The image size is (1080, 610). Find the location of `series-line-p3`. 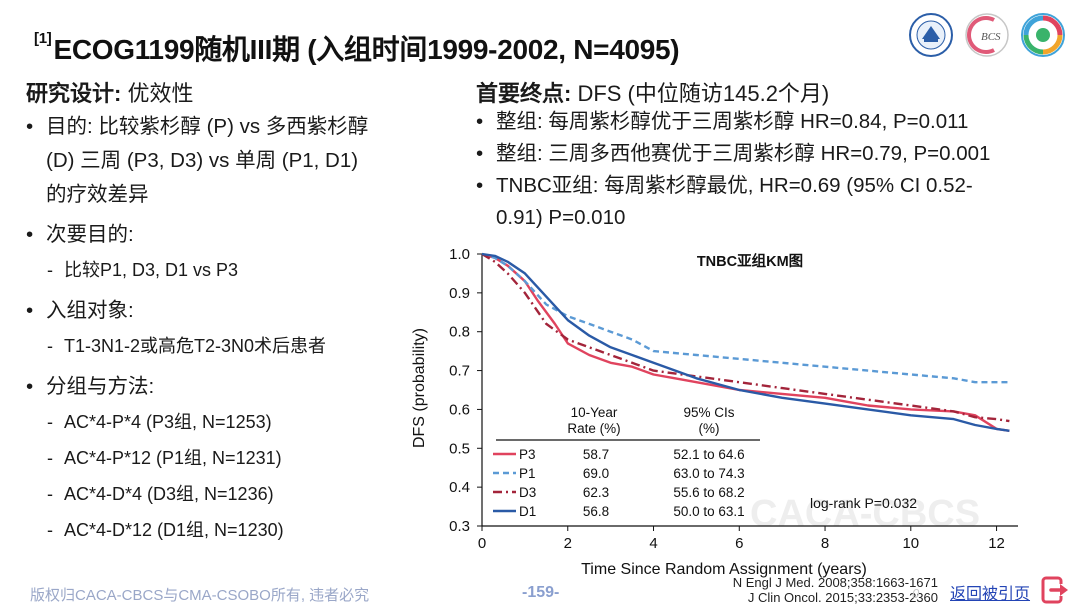

series-line-p3 is located at coordinates (745, 342).